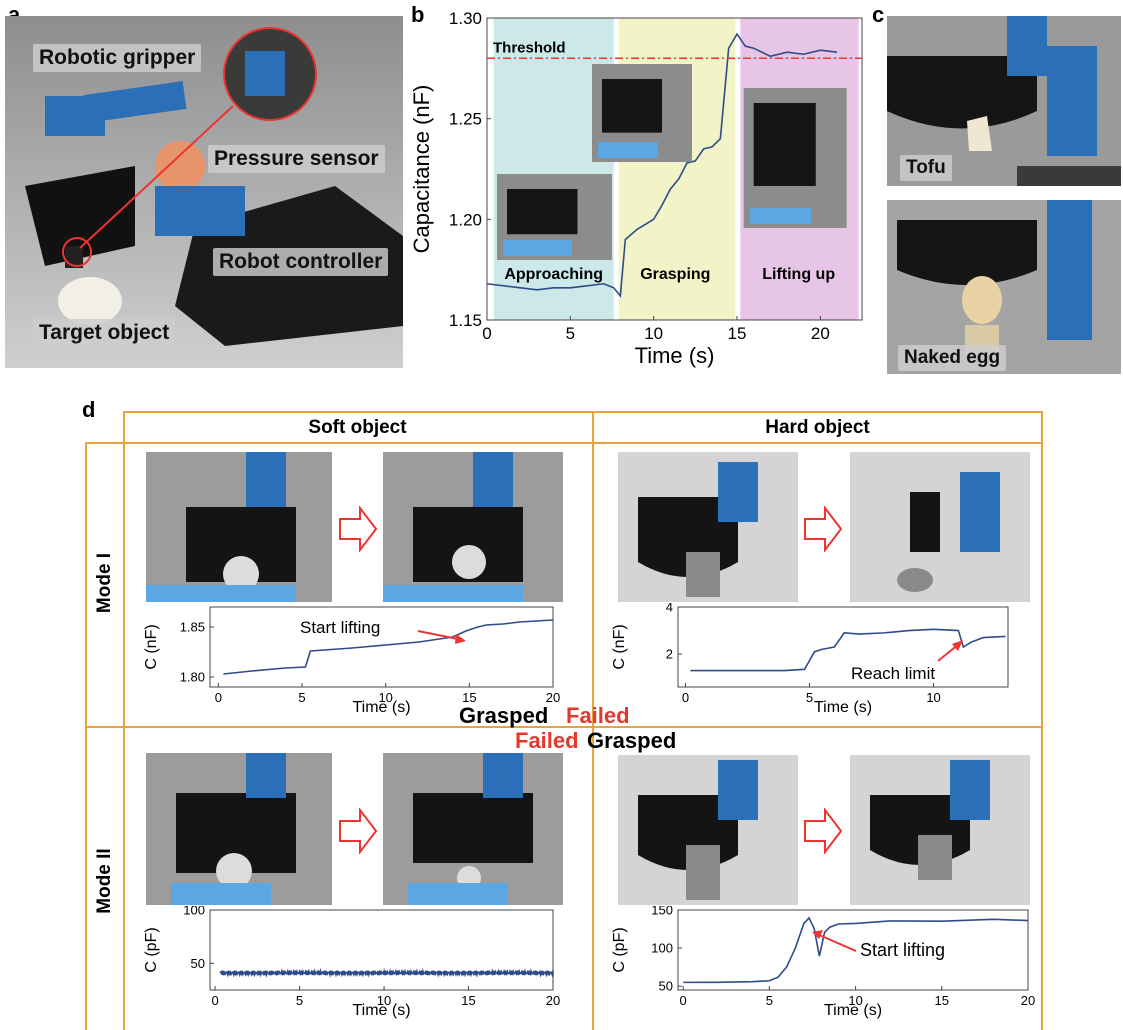  Describe the element at coordinates (465, 320) in the screenshot. I see `y-tick-label: 1.15` at that location.